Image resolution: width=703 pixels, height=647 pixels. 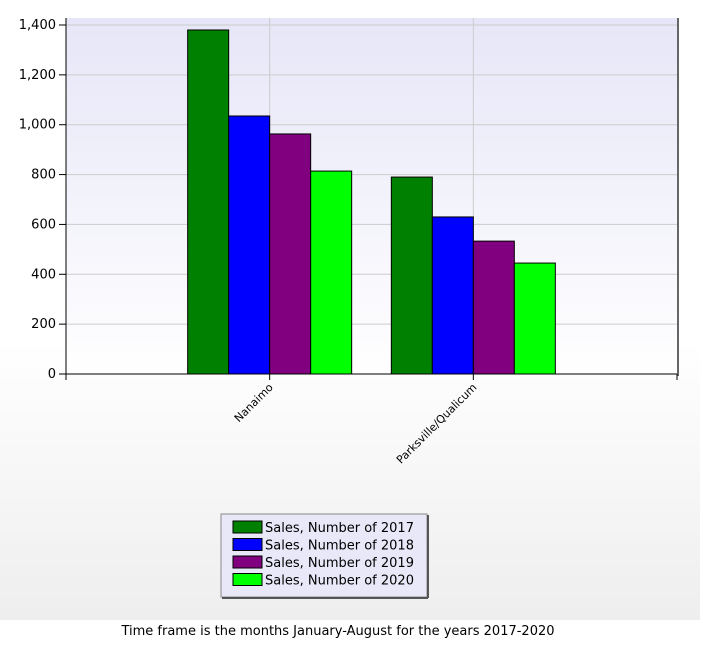 What do you see at coordinates (43, 274) in the screenshot?
I see `y-tick-label: 400` at bounding box center [43, 274].